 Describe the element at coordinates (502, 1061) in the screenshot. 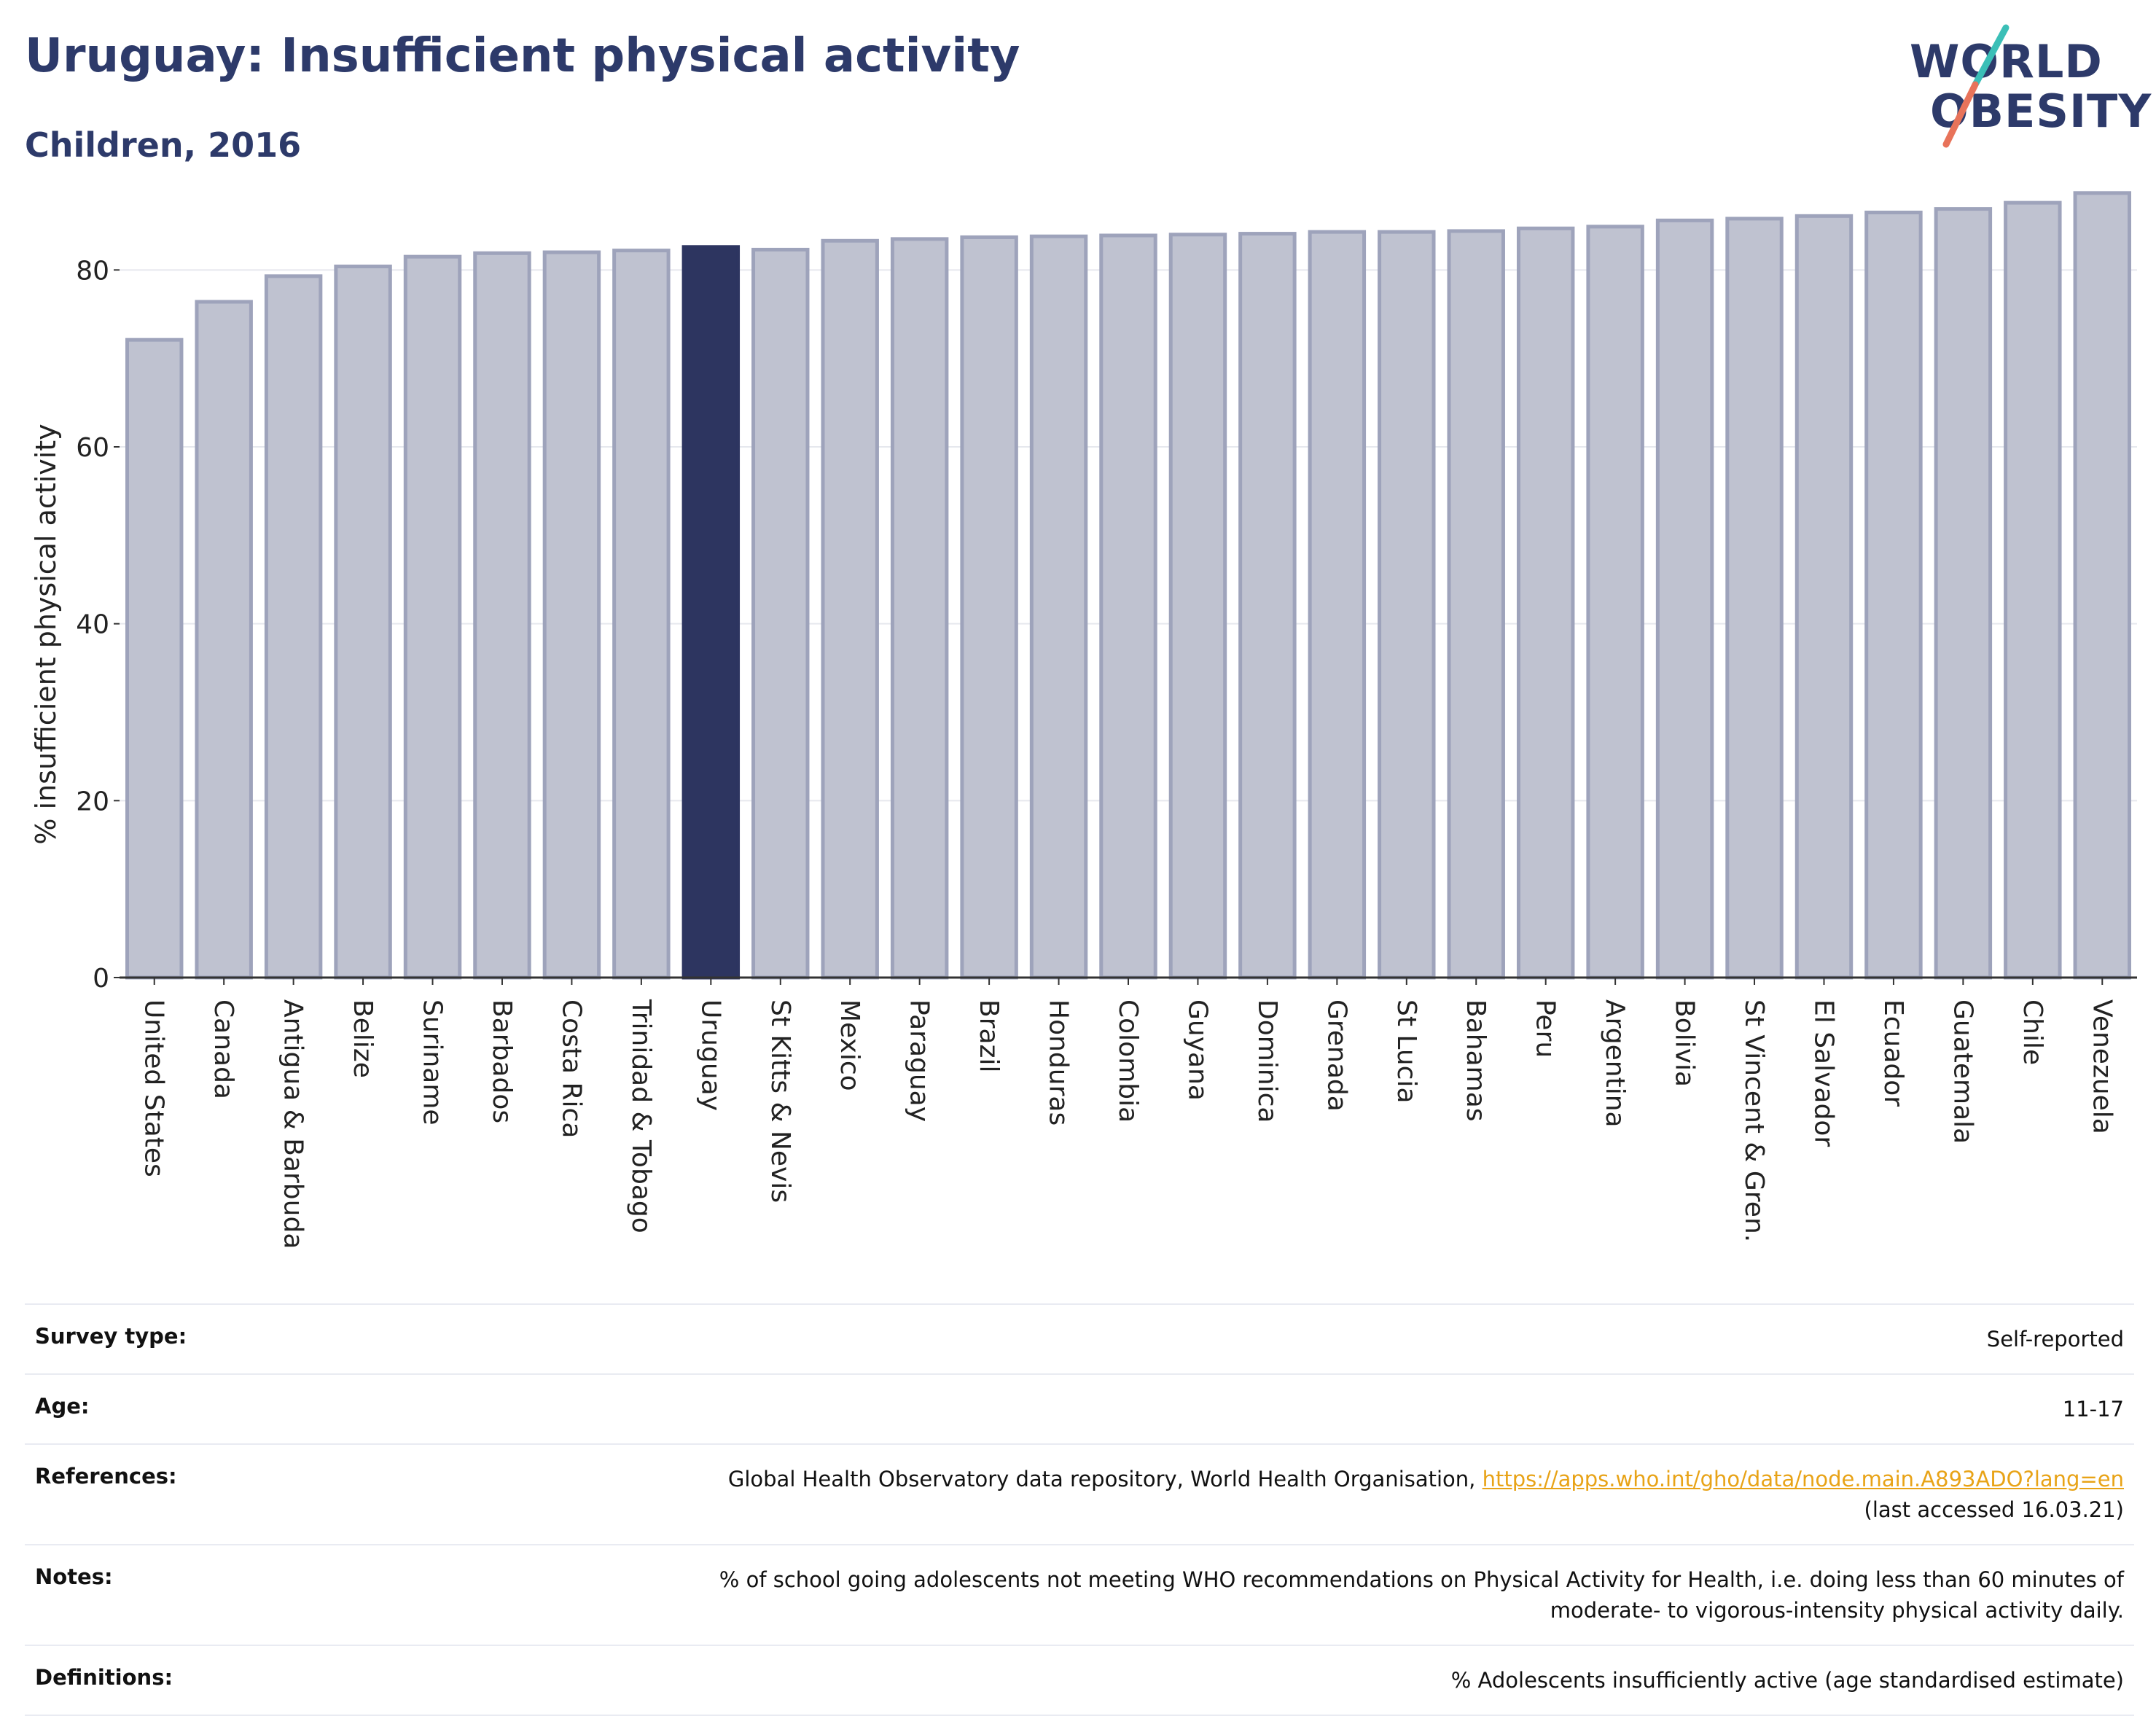

I see `x-tick-label: Barbados` at that location.